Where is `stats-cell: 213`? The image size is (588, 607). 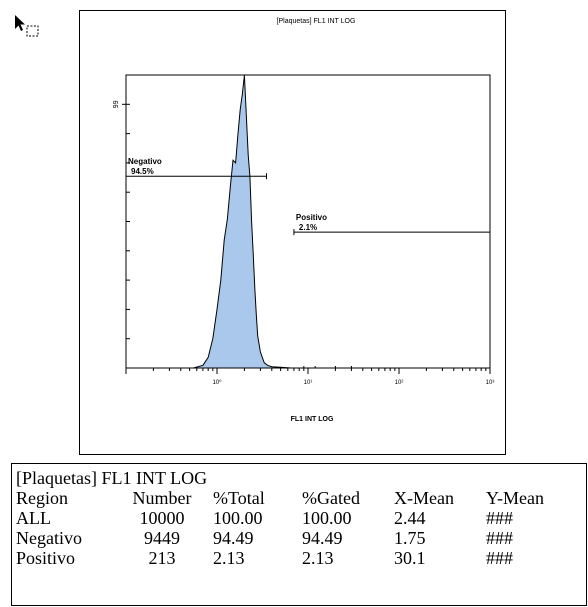
stats-cell: 213 is located at coordinates (162, 558).